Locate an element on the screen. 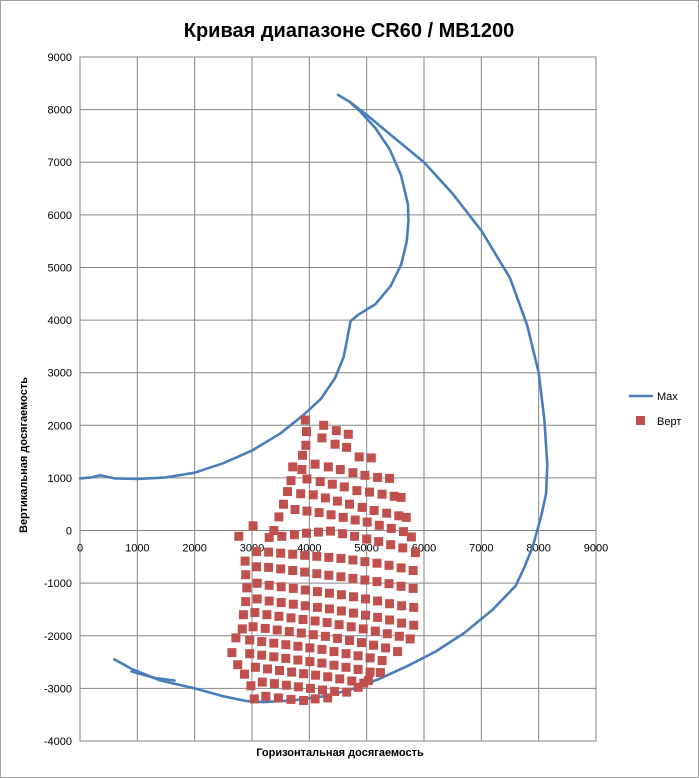 This screenshot has width=699, height=778. y-tick-label: 3000 is located at coordinates (60, 374).